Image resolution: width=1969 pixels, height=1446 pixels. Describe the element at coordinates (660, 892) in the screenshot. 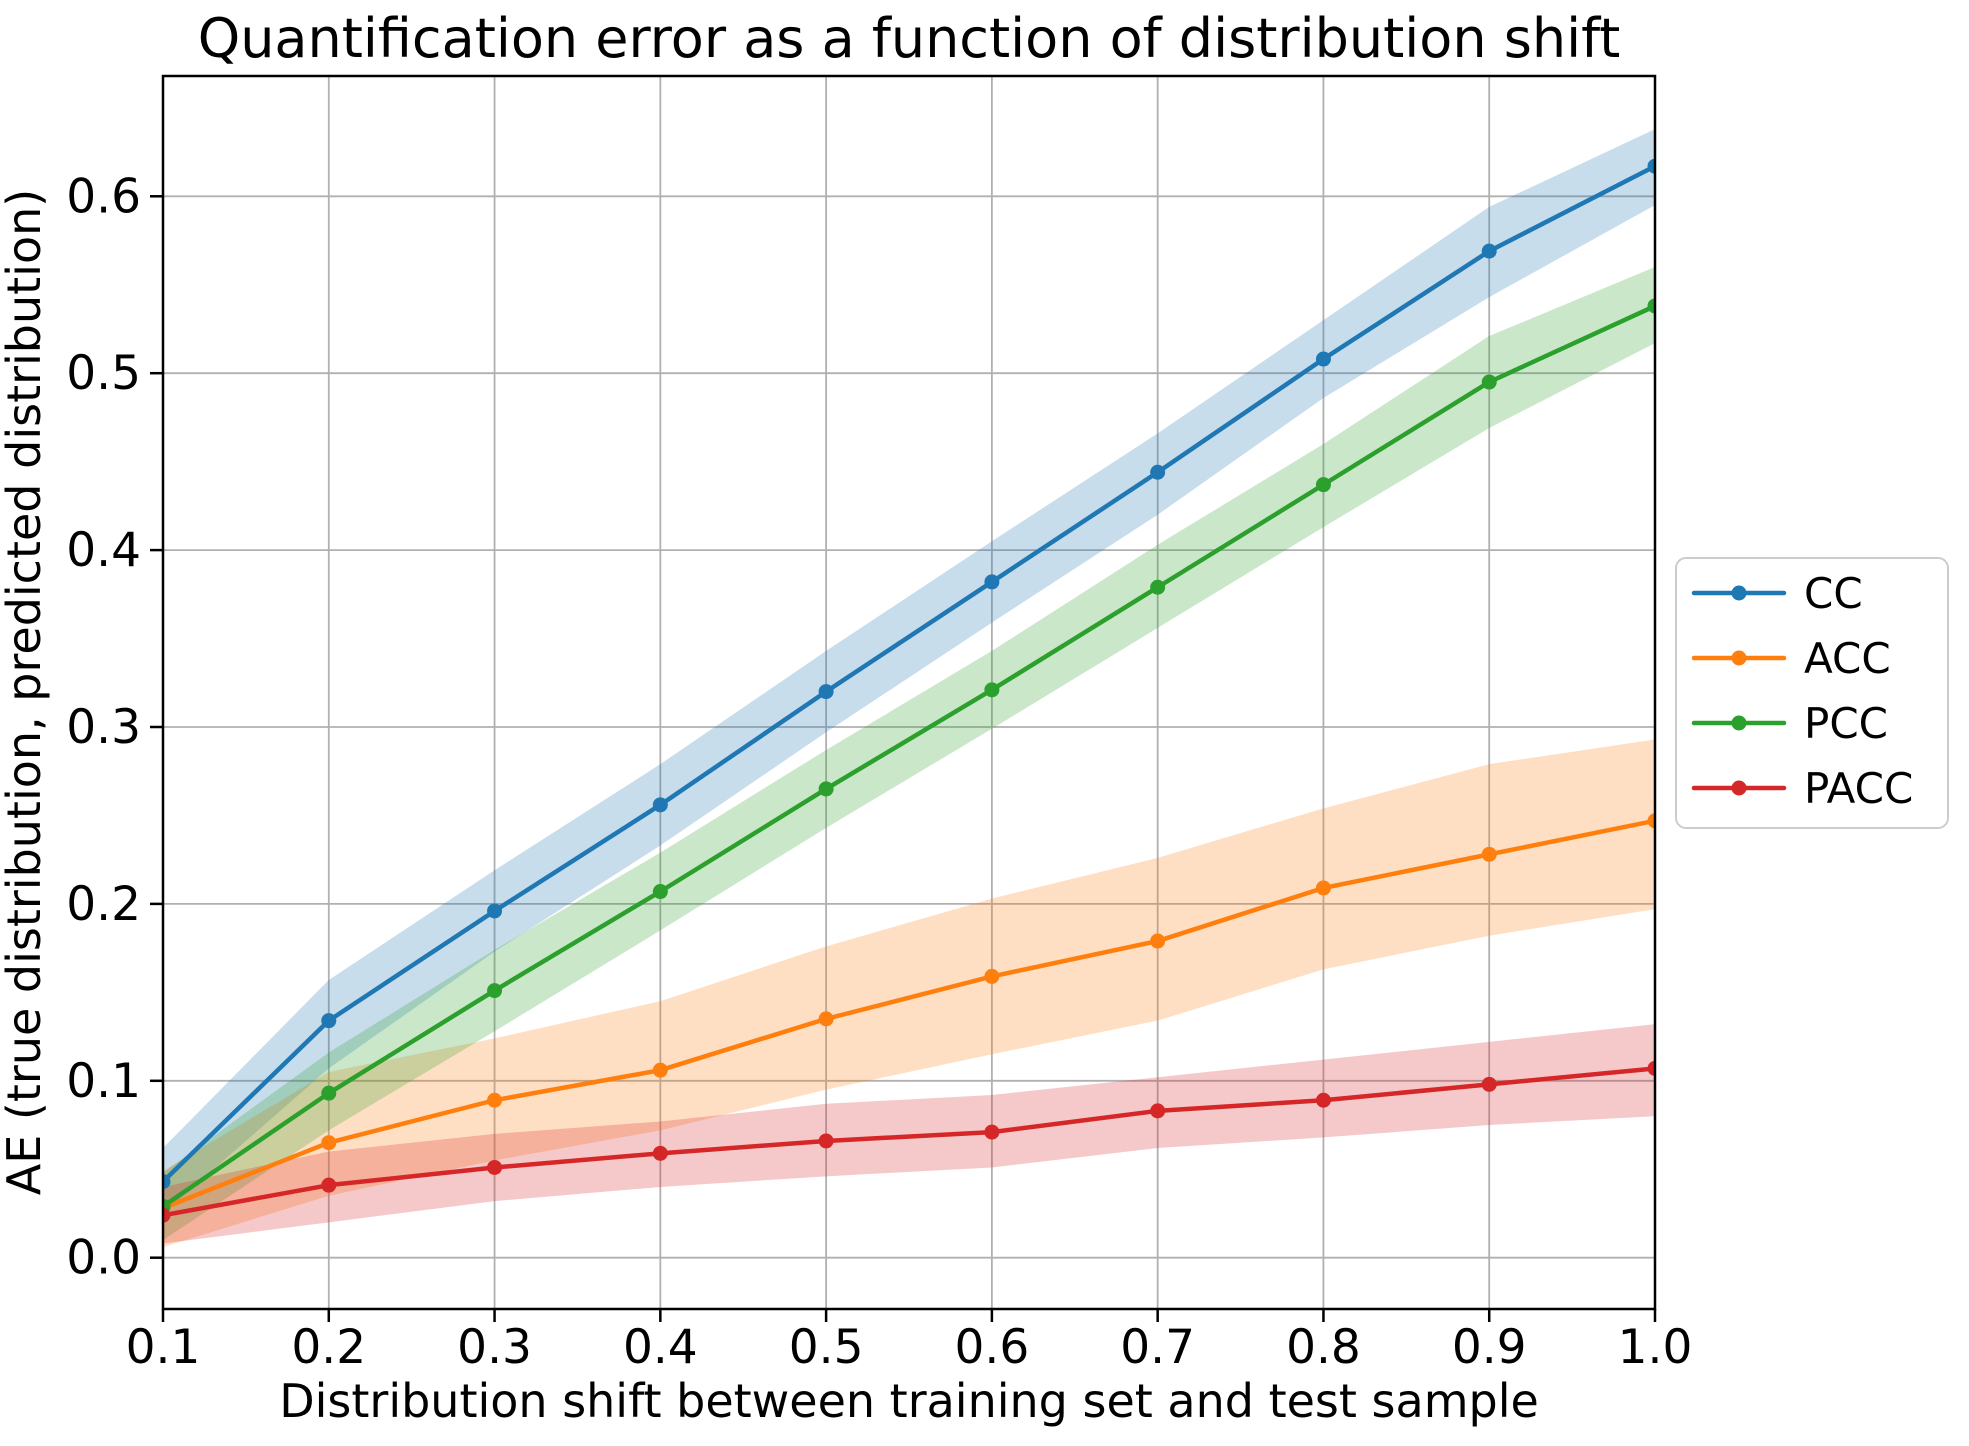

I see `series-pcc-marker-0.4` at that location.